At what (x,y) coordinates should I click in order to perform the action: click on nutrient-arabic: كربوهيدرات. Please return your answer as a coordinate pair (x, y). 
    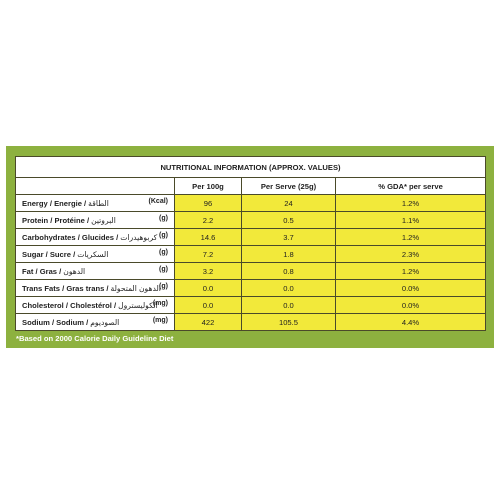
    Looking at the image, I should click on (139, 237).